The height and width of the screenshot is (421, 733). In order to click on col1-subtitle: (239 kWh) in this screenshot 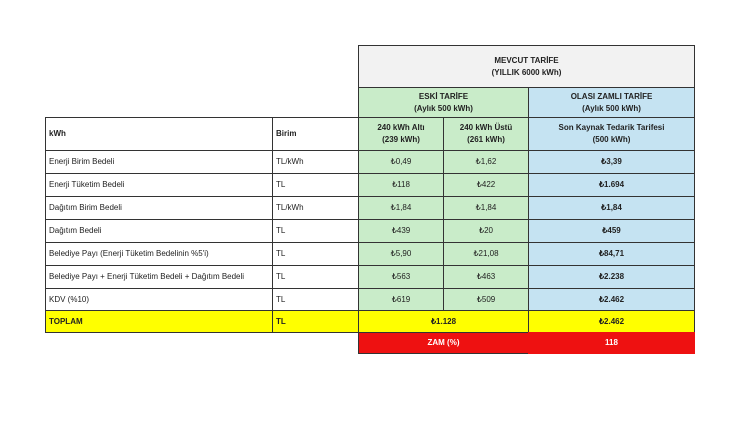, I will do `click(401, 139)`.